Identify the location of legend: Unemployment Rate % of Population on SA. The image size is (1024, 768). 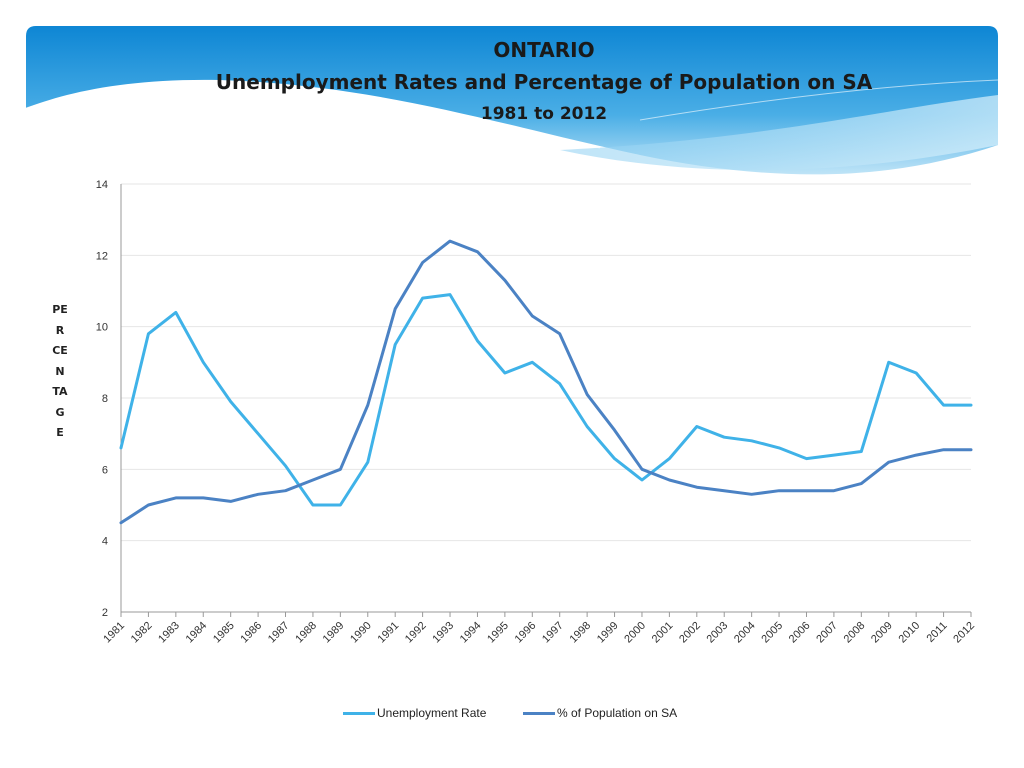
(512, 716).